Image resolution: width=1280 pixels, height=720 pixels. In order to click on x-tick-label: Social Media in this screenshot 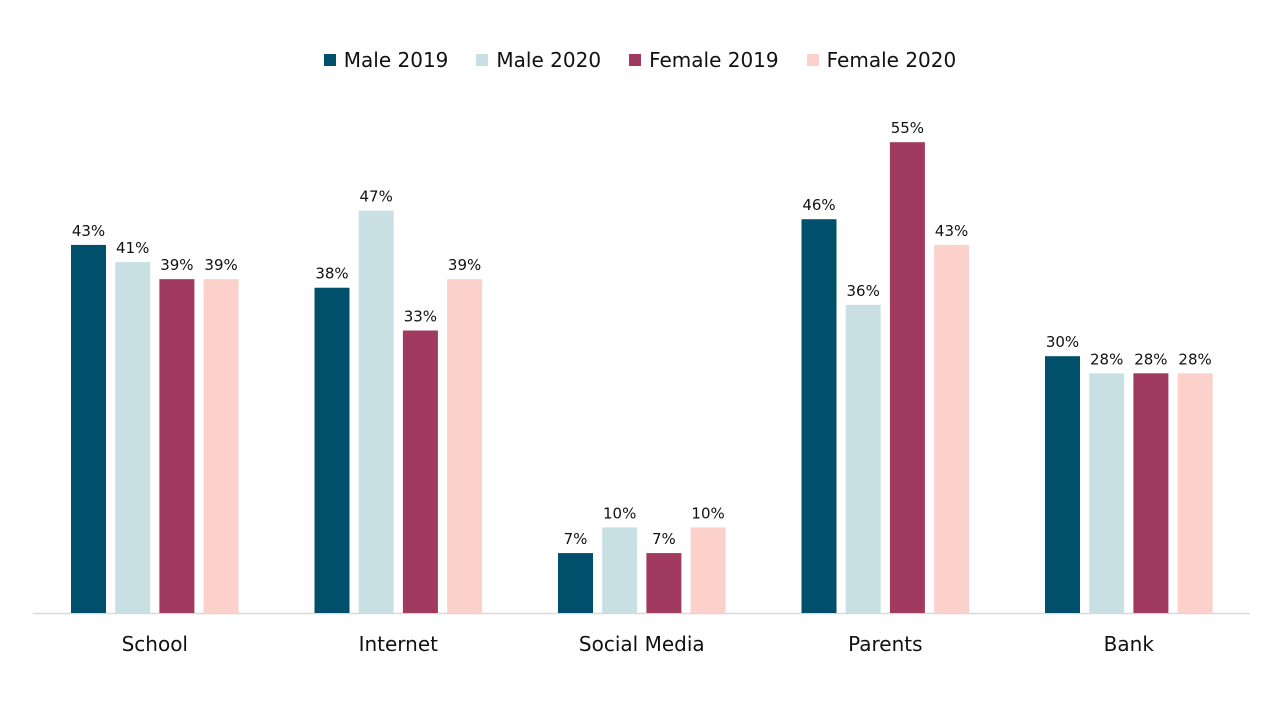, I will do `click(642, 644)`.